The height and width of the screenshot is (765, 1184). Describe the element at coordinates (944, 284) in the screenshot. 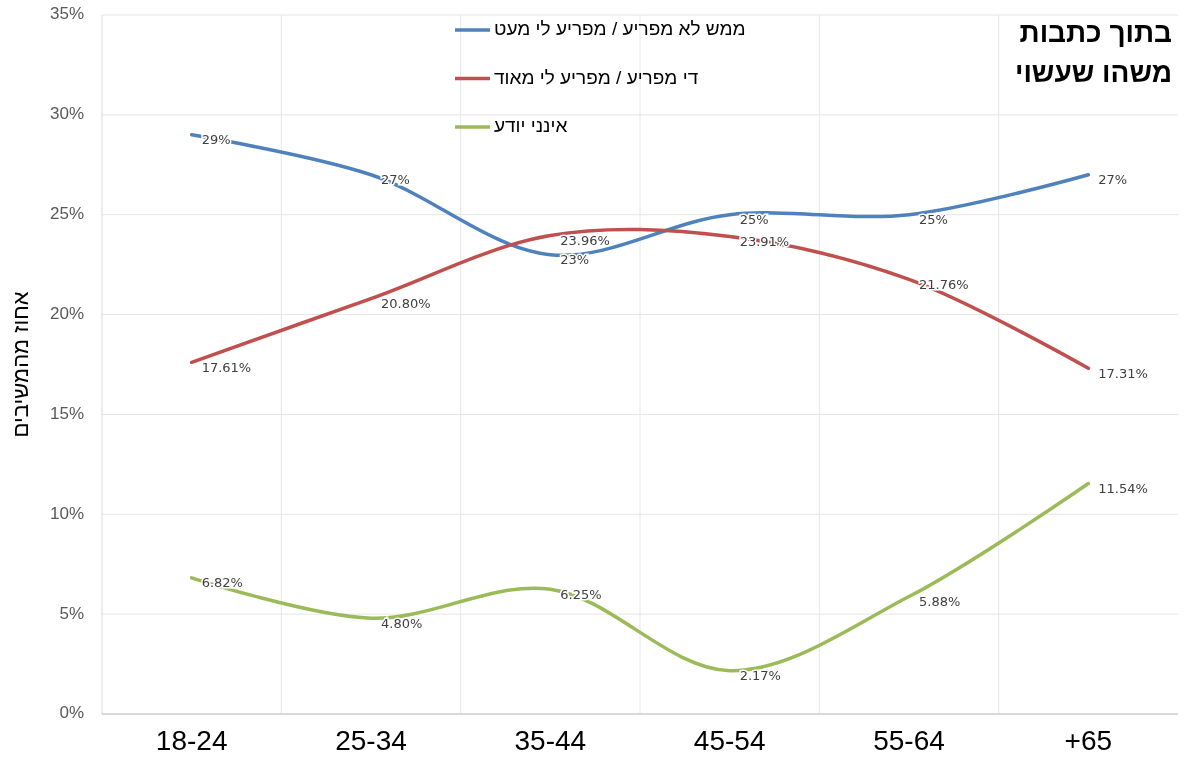

I see `data-label: 21.76%` at that location.